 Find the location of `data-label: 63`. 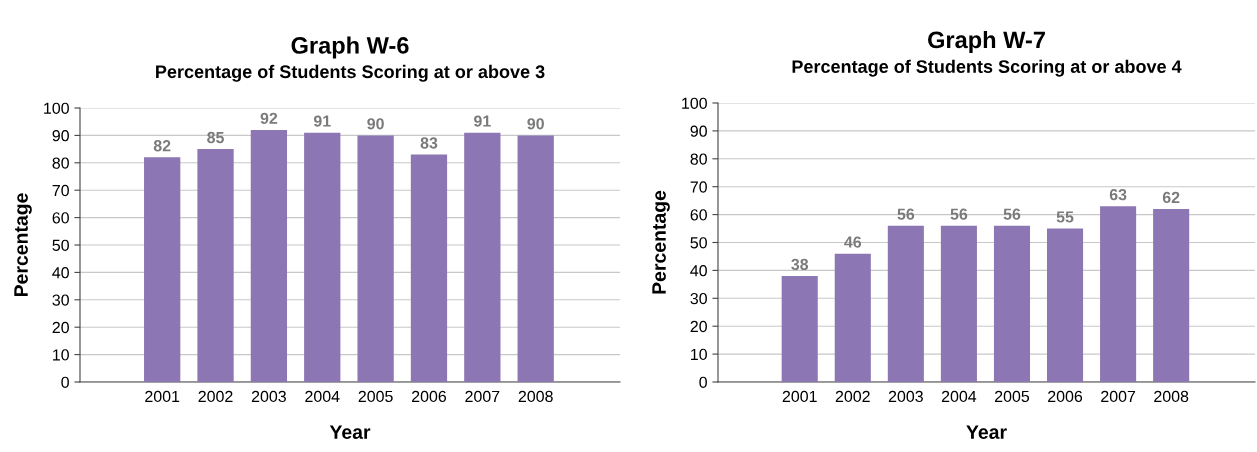

data-label: 63 is located at coordinates (1118, 194).